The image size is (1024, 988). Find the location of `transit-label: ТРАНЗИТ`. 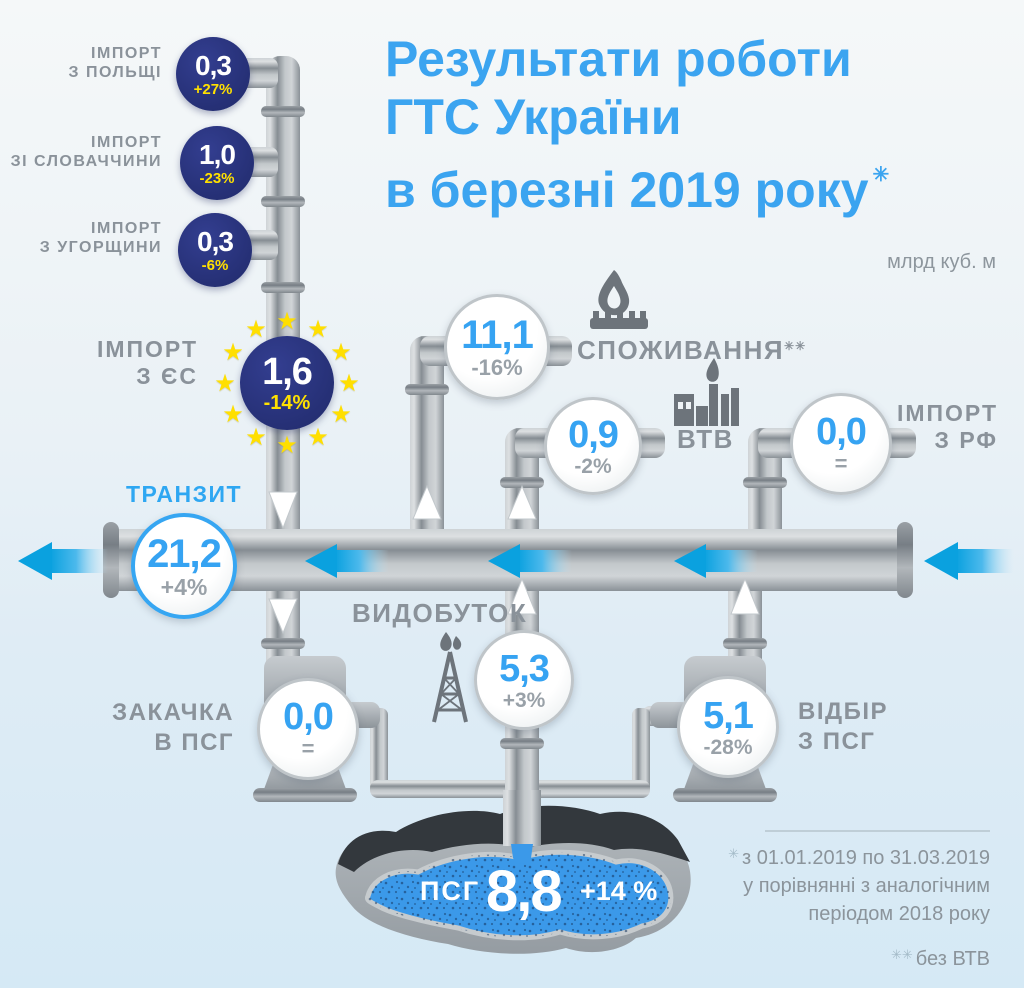

transit-label: ТРАНЗИТ is located at coordinates (184, 494).